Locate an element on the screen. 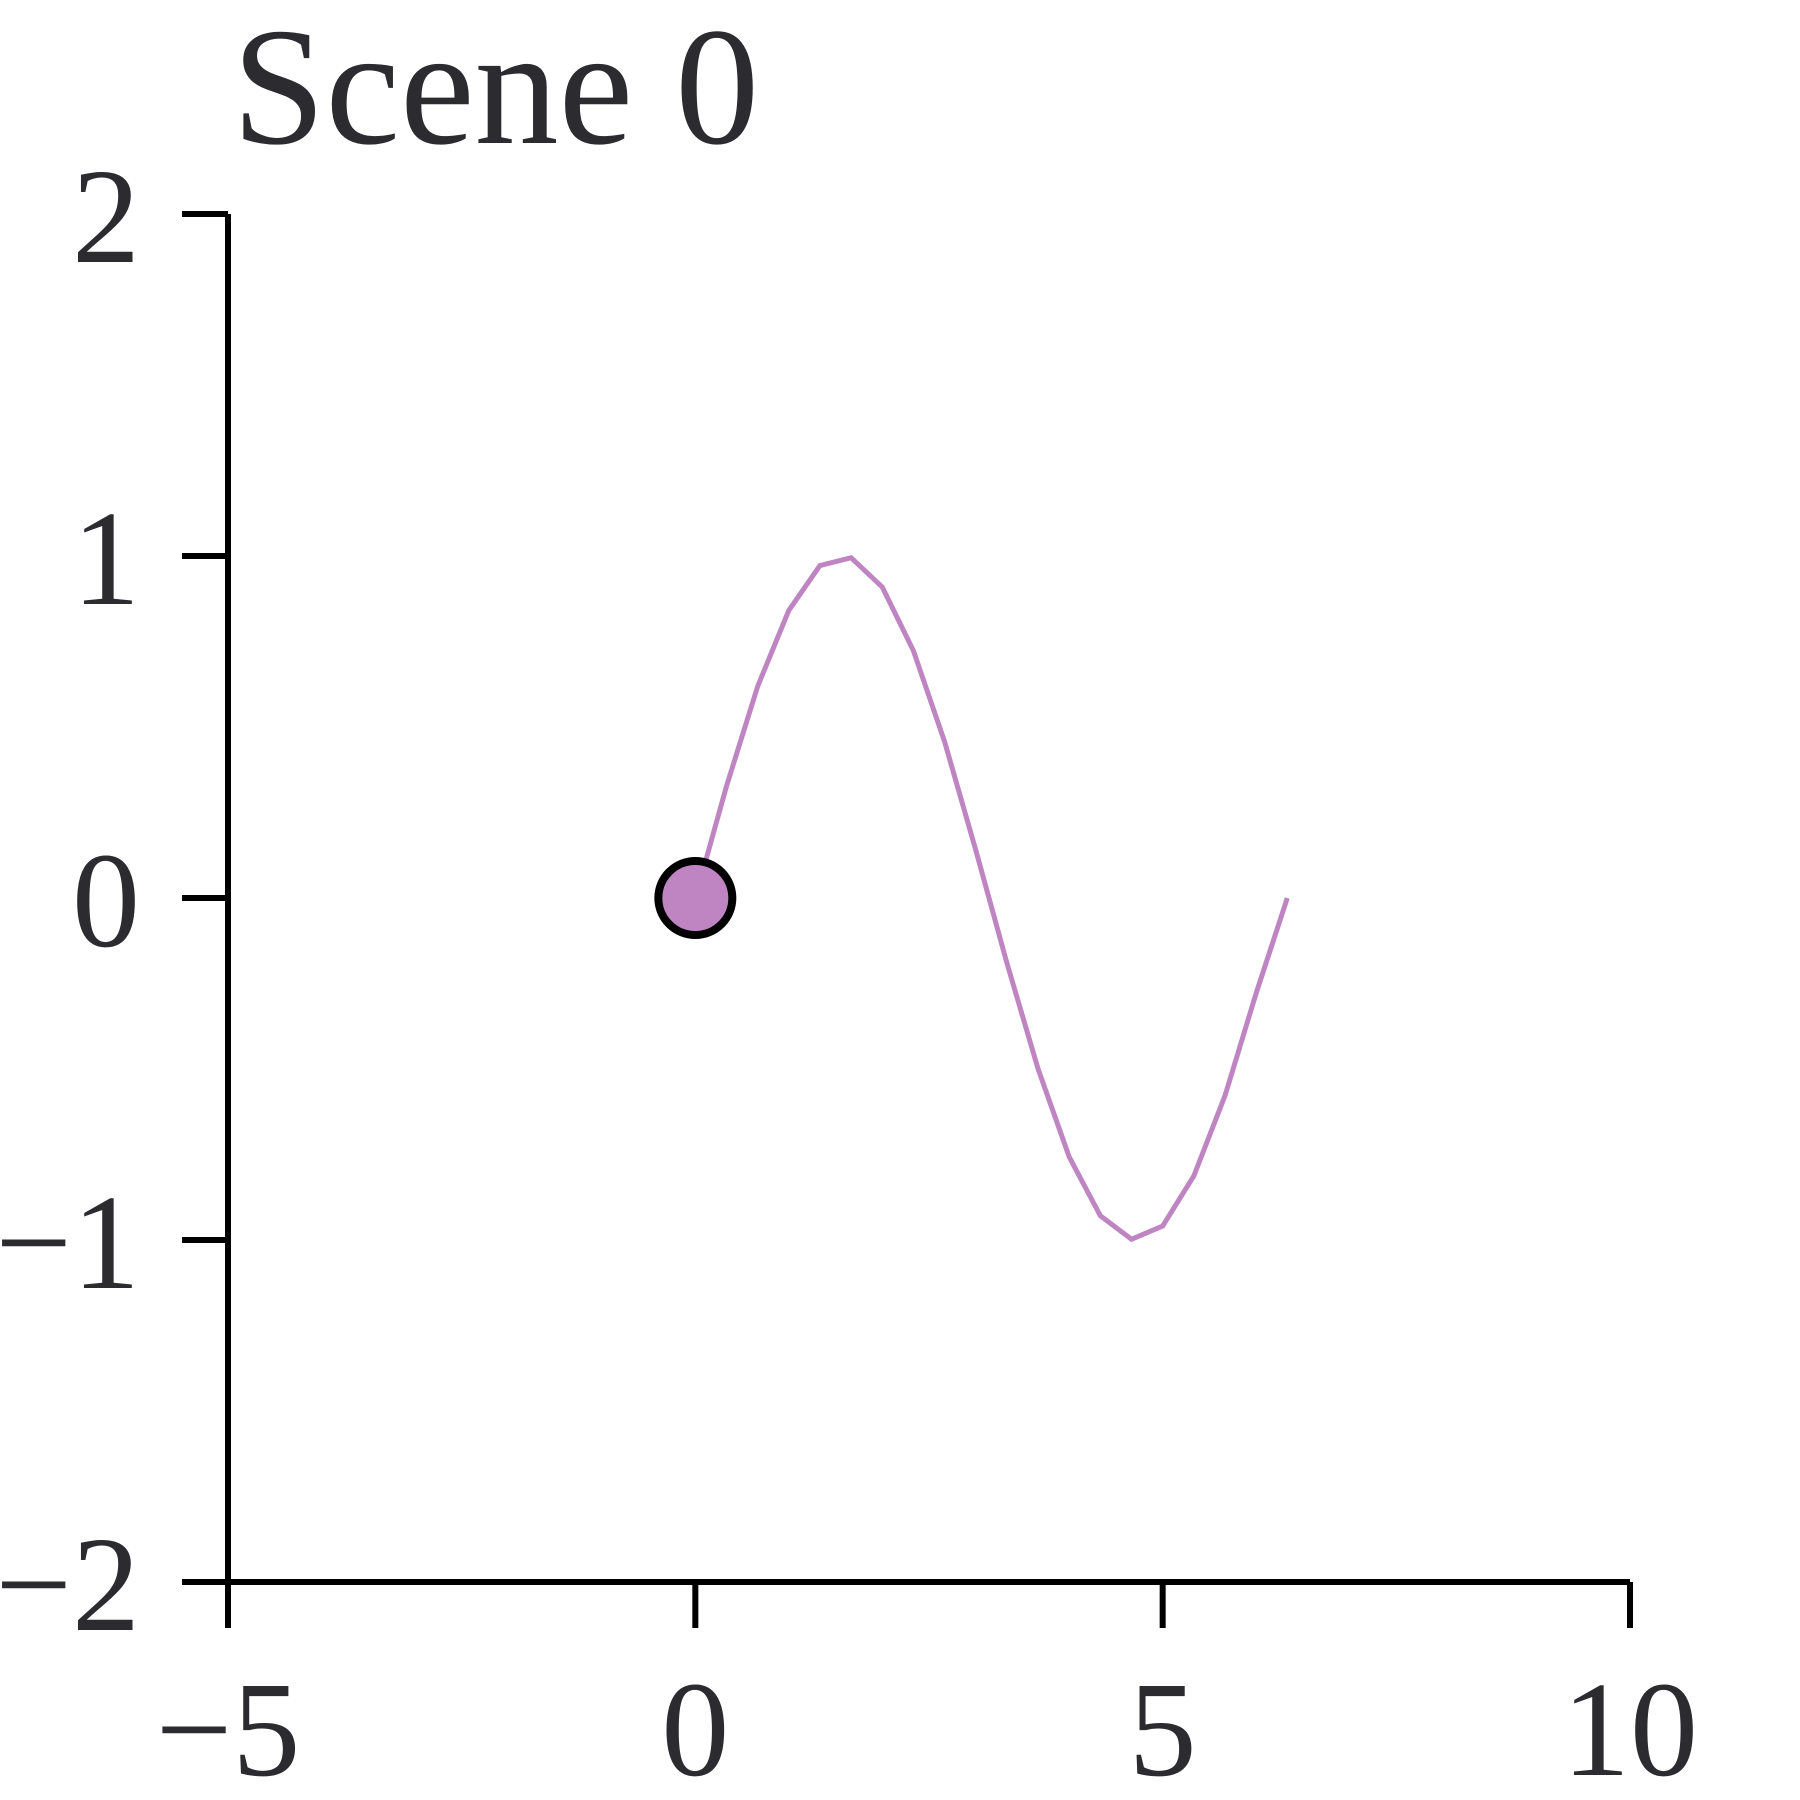 The image size is (1800, 1800). y-tick-label: 1 is located at coordinates (106, 559).